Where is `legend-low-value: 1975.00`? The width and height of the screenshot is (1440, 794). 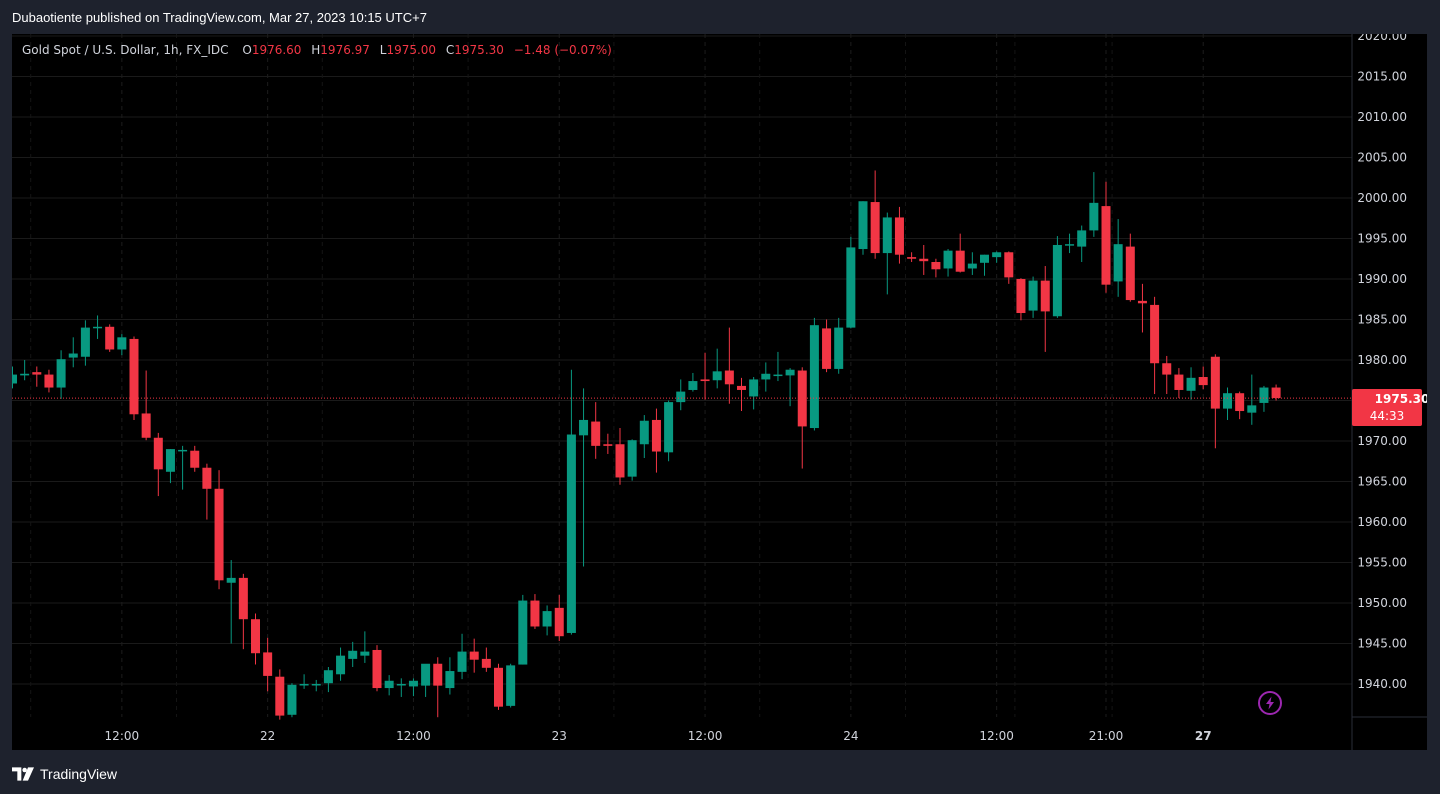
legend-low-value: 1975.00 is located at coordinates (411, 50).